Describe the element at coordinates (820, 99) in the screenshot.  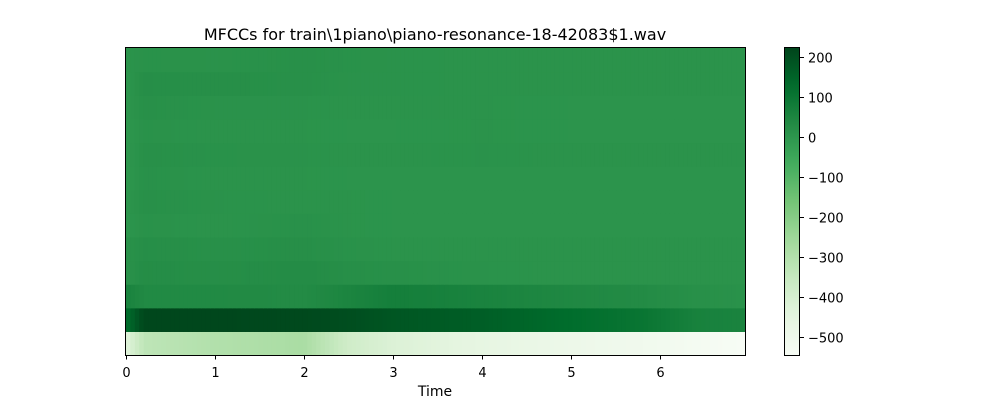
I see `colorbar-tick-label: 100` at that location.